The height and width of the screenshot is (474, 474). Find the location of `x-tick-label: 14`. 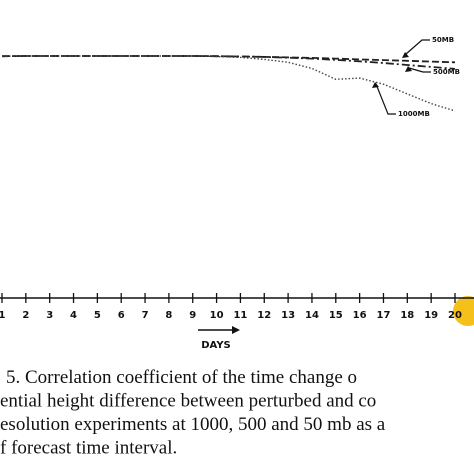

x-tick-label: 14 is located at coordinates (312, 315).